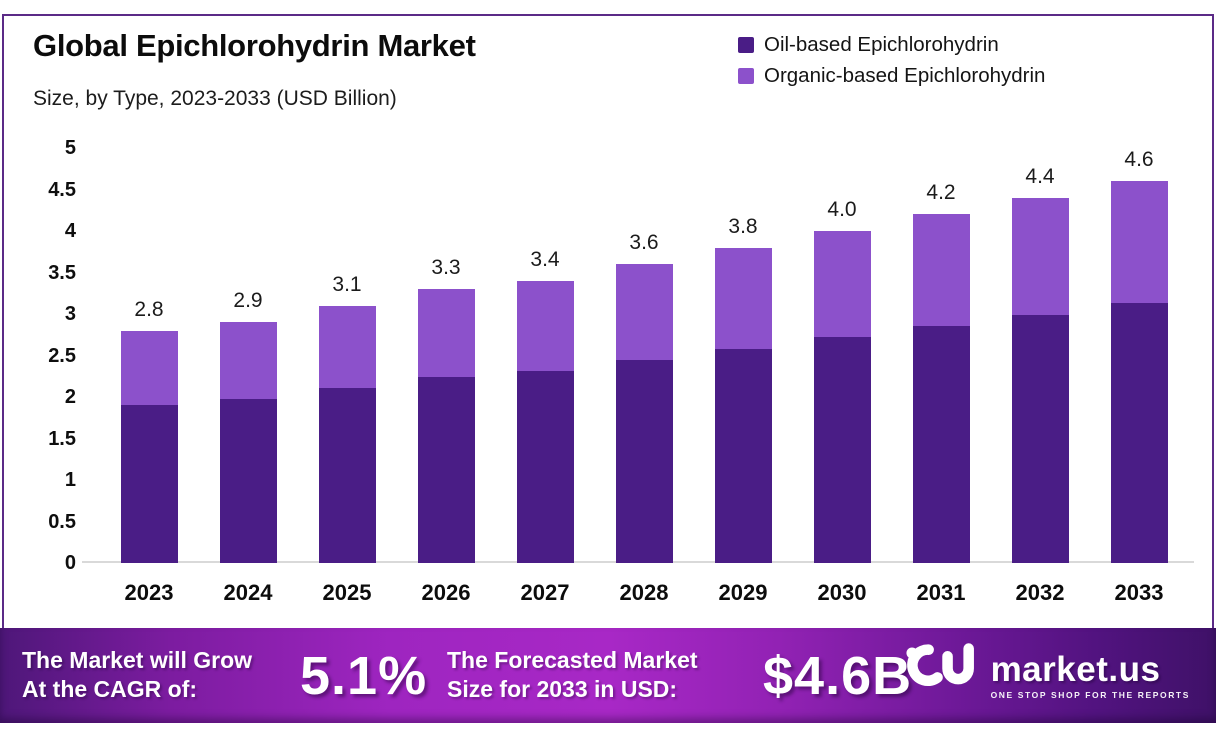 The height and width of the screenshot is (738, 1216). I want to click on x-axis-tick-label: 2024, so click(248, 592).